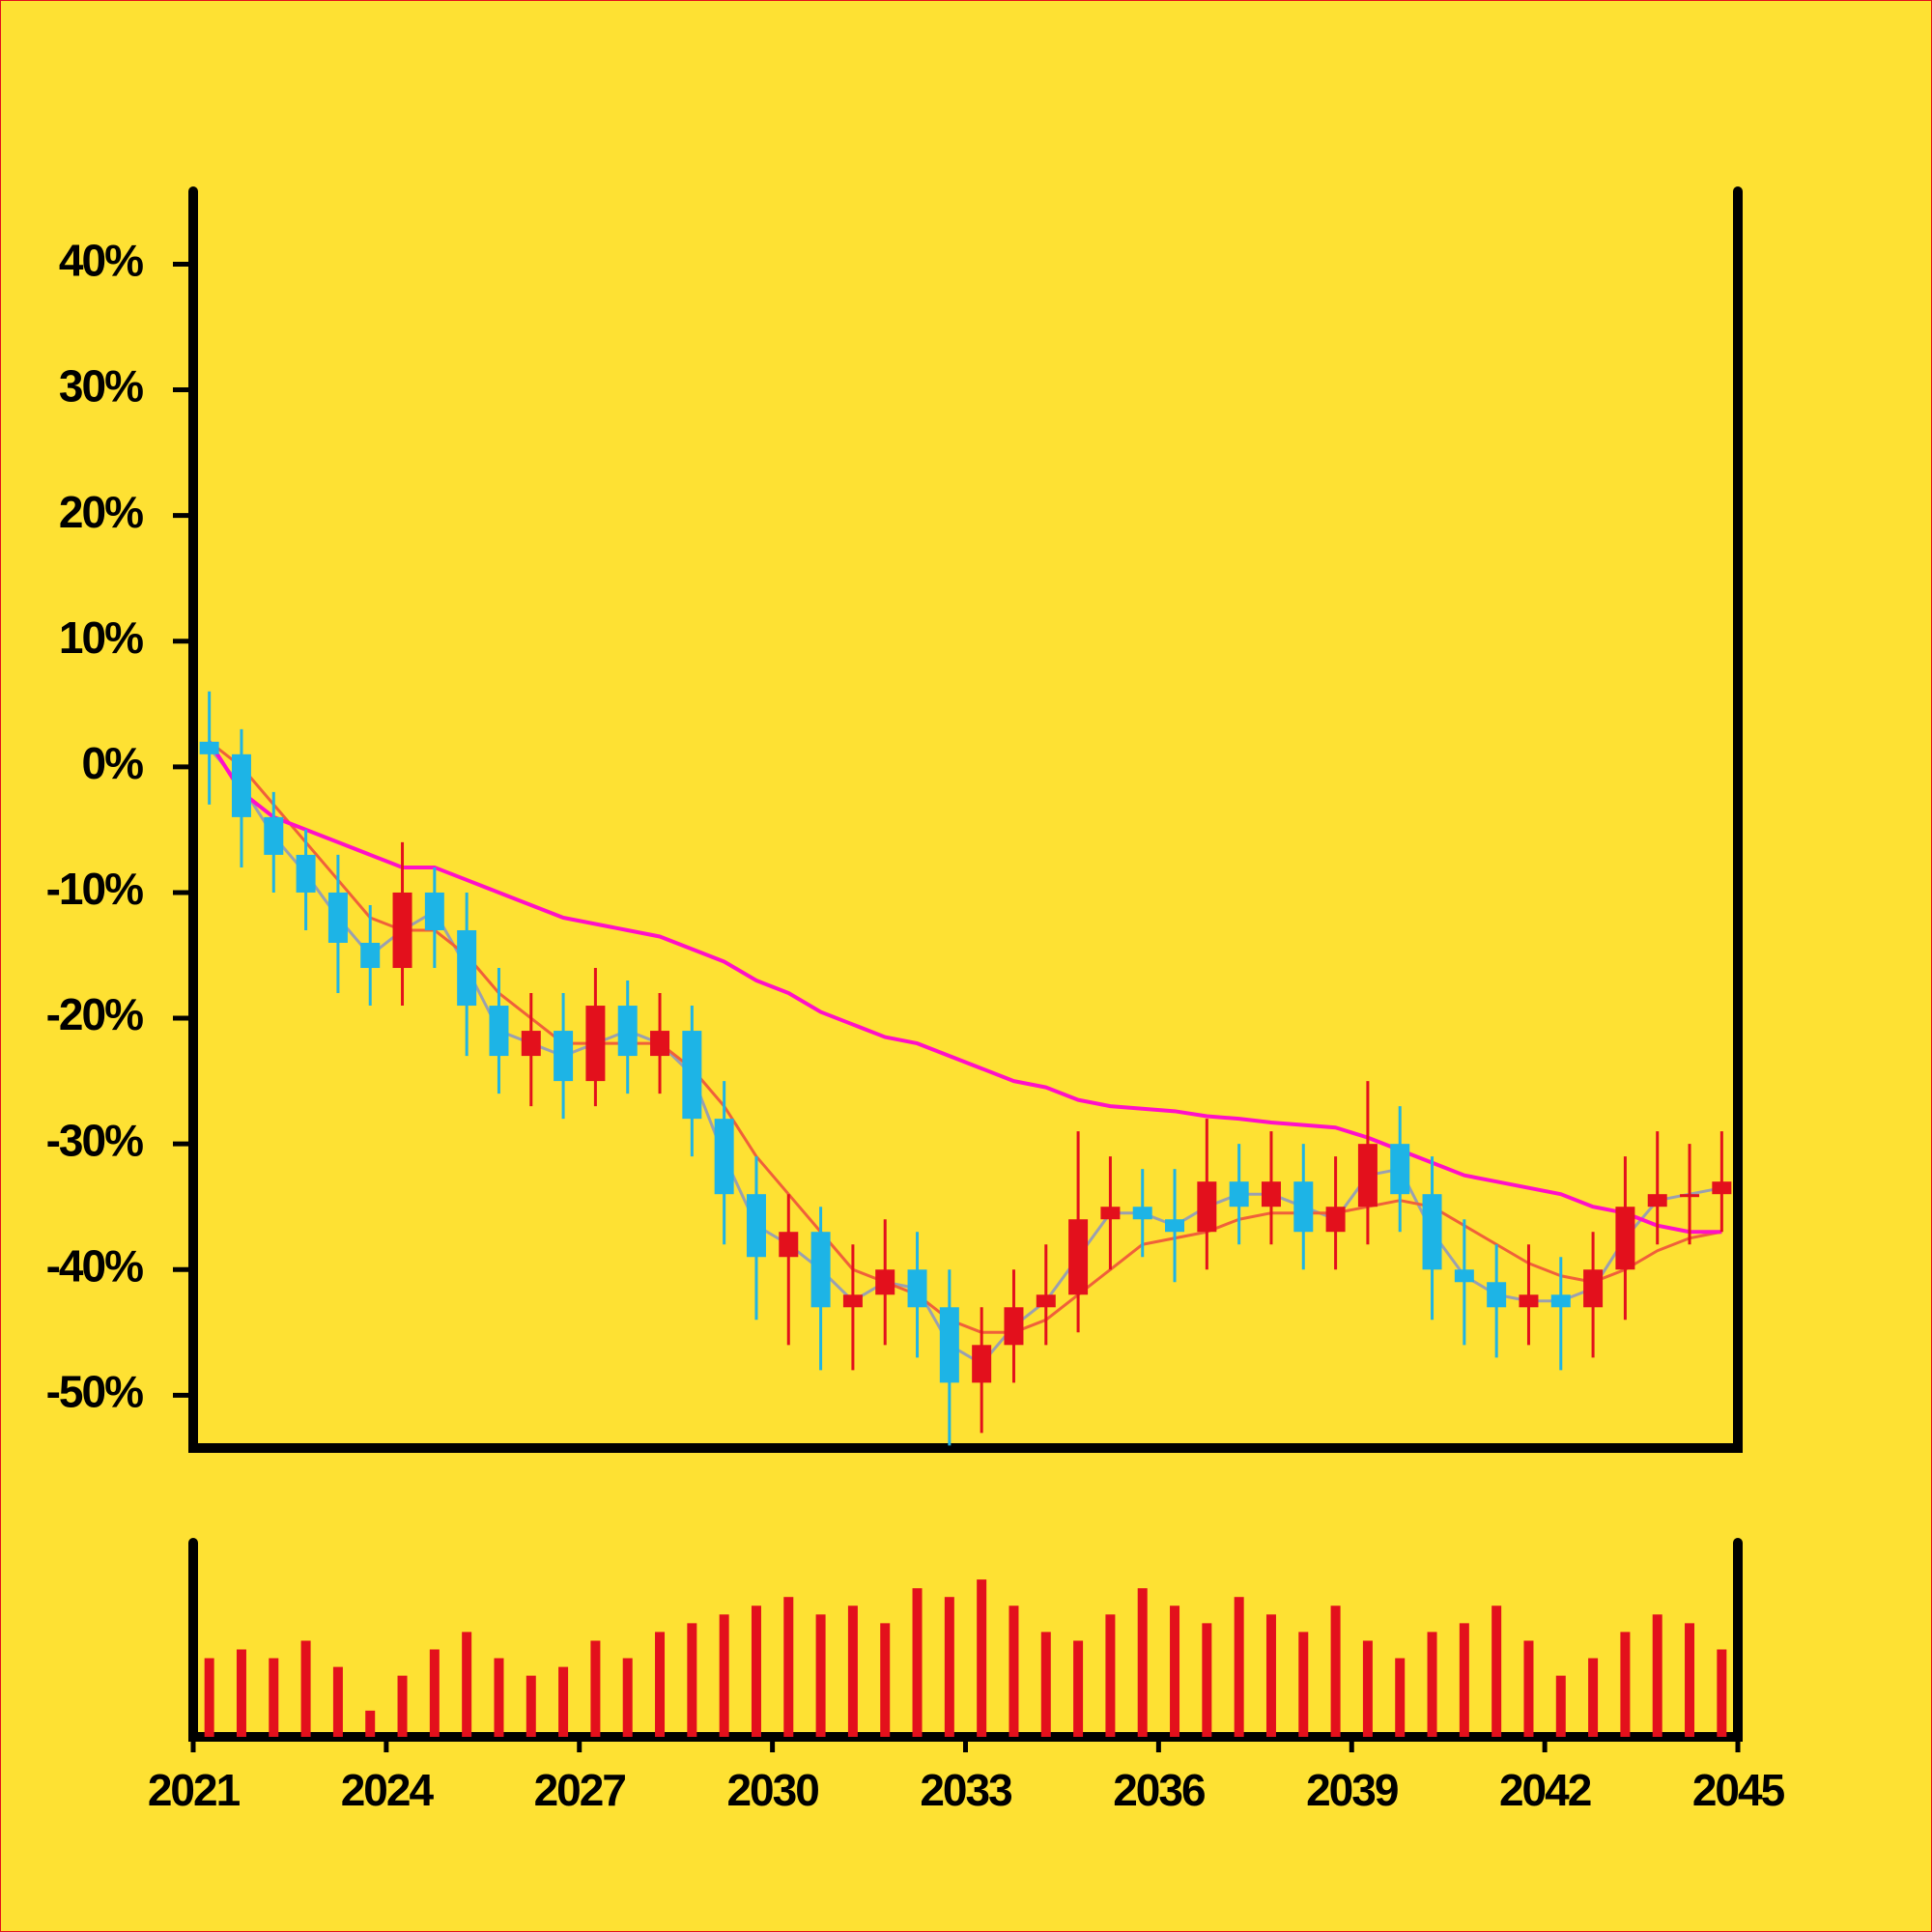  I want to click on y-tick-label: -50%, so click(94, 1392).